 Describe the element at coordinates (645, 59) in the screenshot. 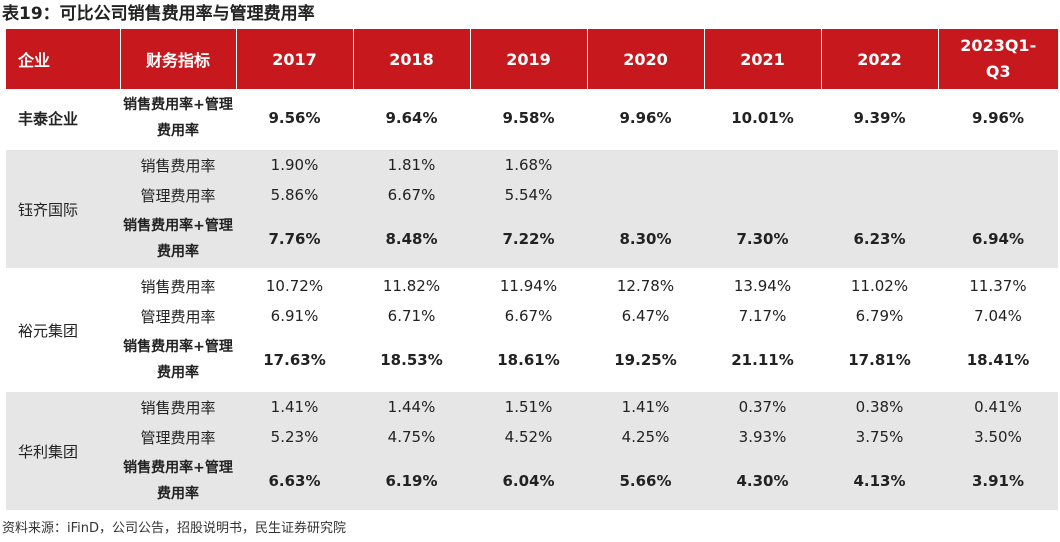

I see `header-year-2020: 2020` at that location.